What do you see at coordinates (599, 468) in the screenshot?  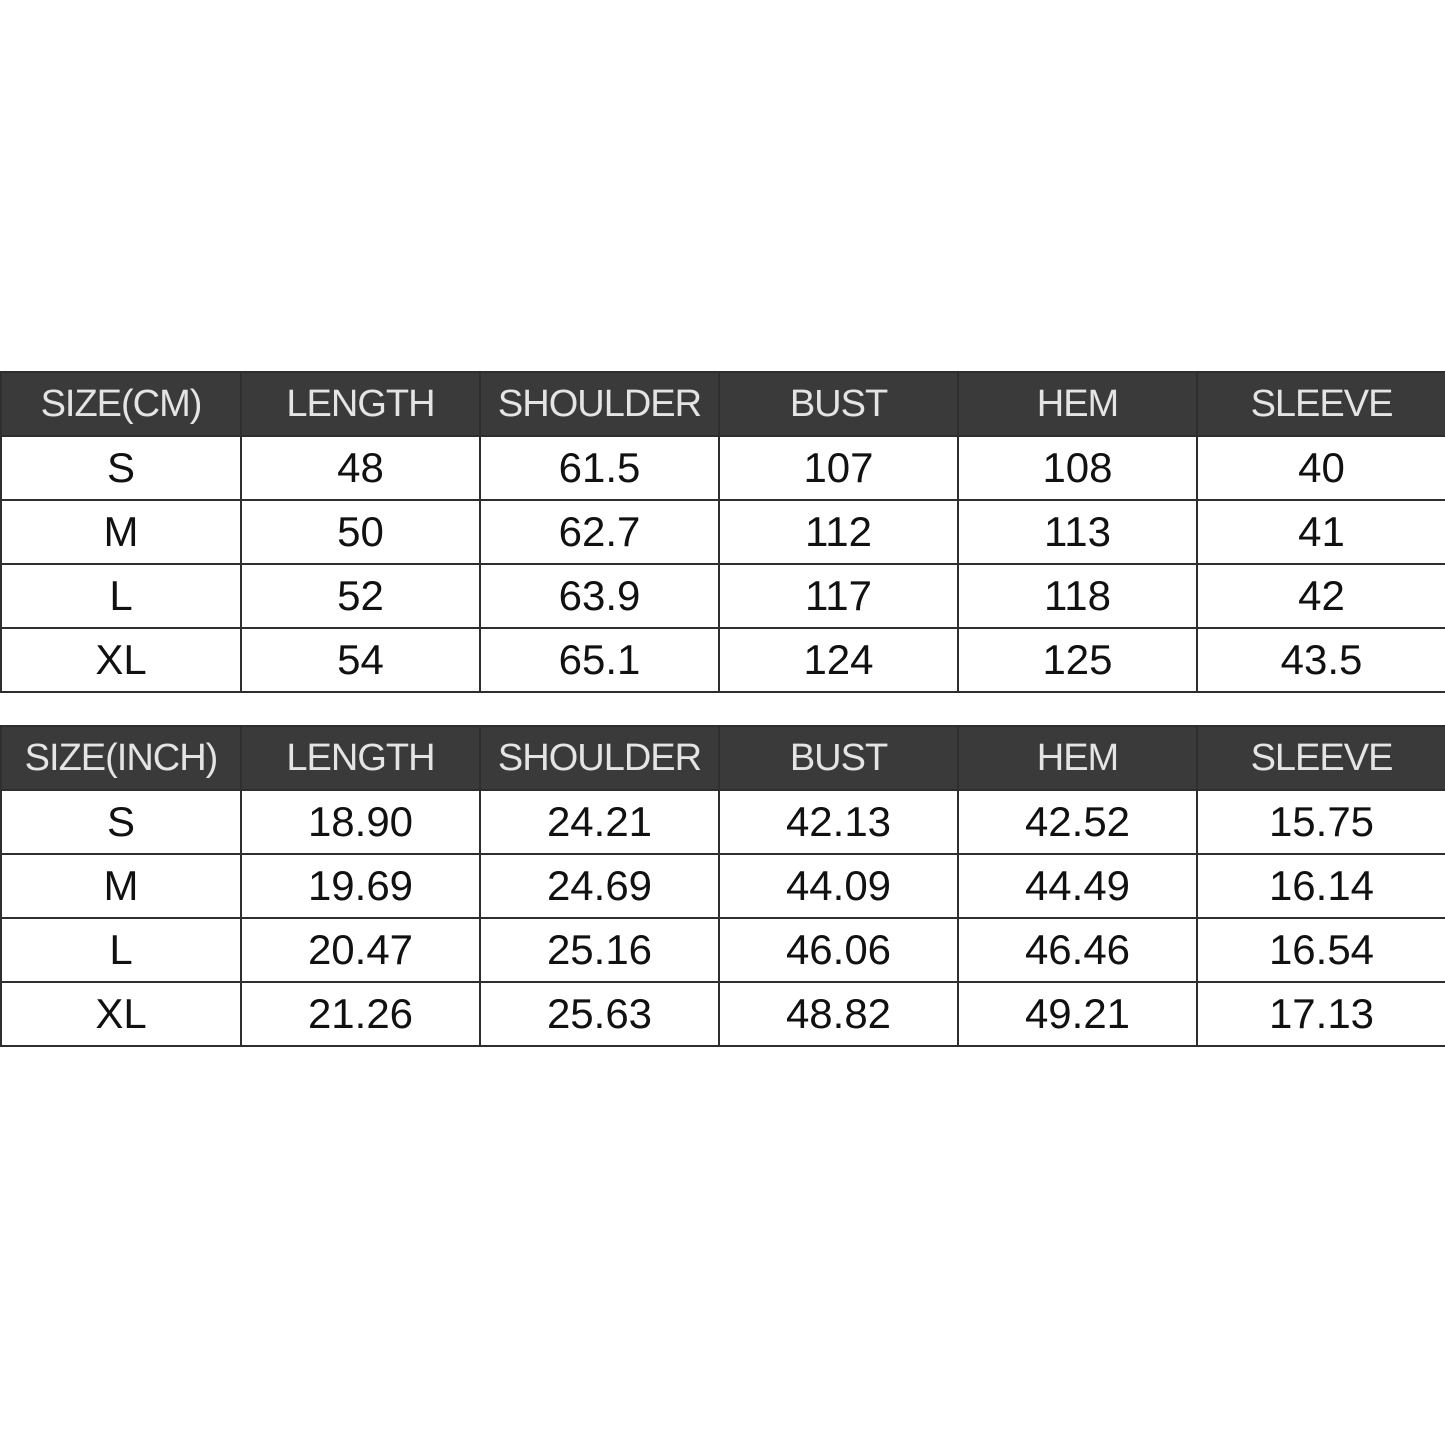 I see `measurement-cell: 61.5` at bounding box center [599, 468].